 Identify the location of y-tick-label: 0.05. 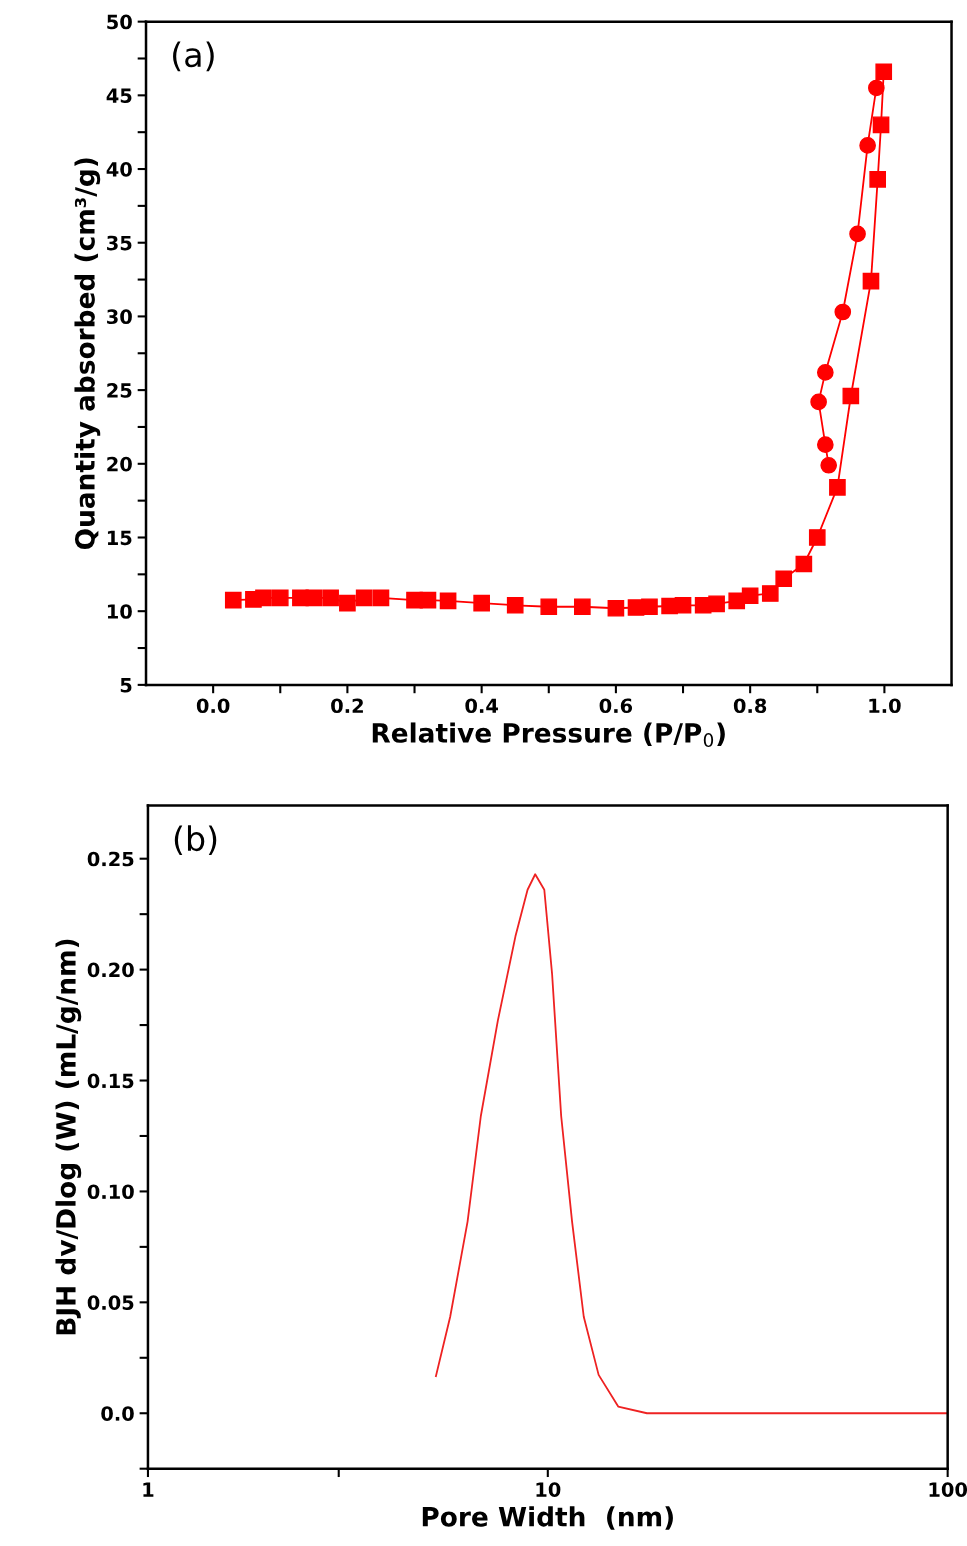
(110, 1302).